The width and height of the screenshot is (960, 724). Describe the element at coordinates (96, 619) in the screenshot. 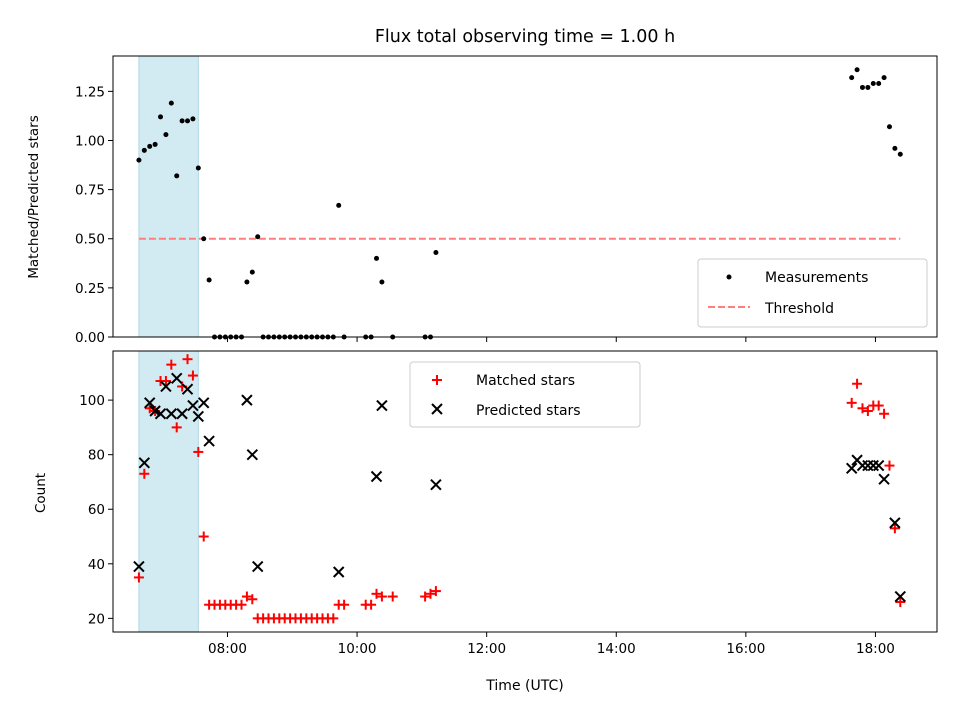

I see `y-tick-label: 20` at that location.